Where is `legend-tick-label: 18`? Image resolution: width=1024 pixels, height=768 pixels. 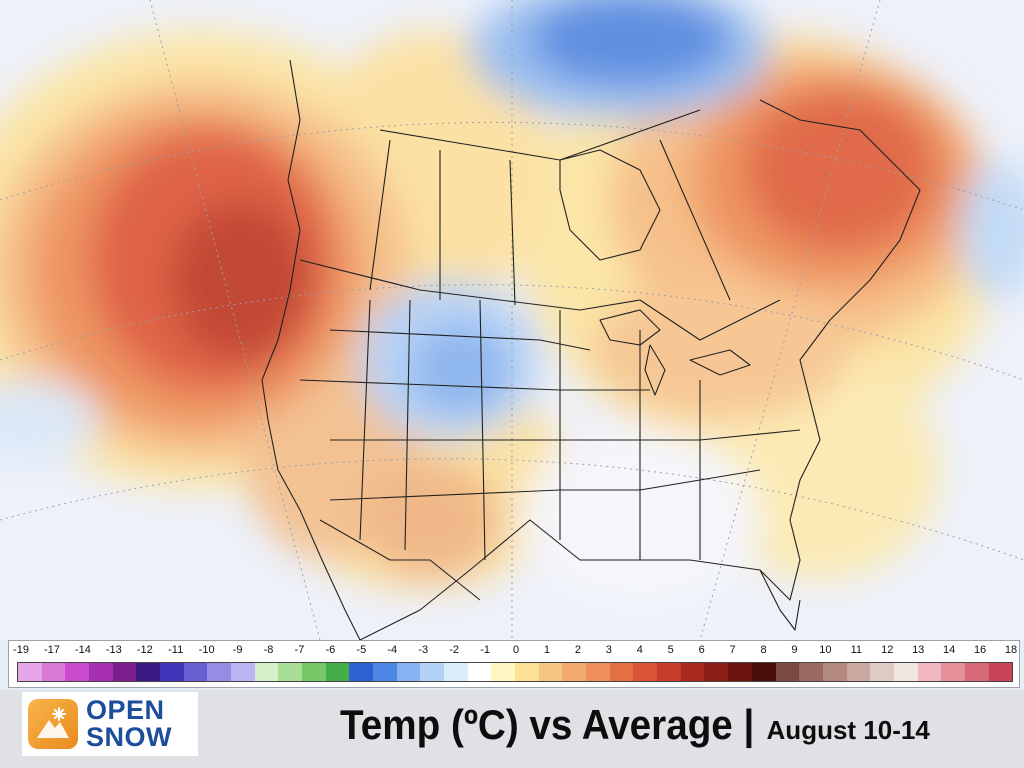
legend-tick-label: 18 is located at coordinates (1011, 650).